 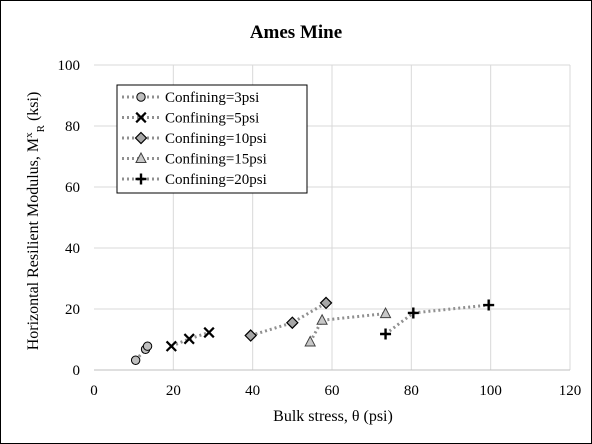 I want to click on legend-label: Confining=3psi, so click(x=212, y=98).